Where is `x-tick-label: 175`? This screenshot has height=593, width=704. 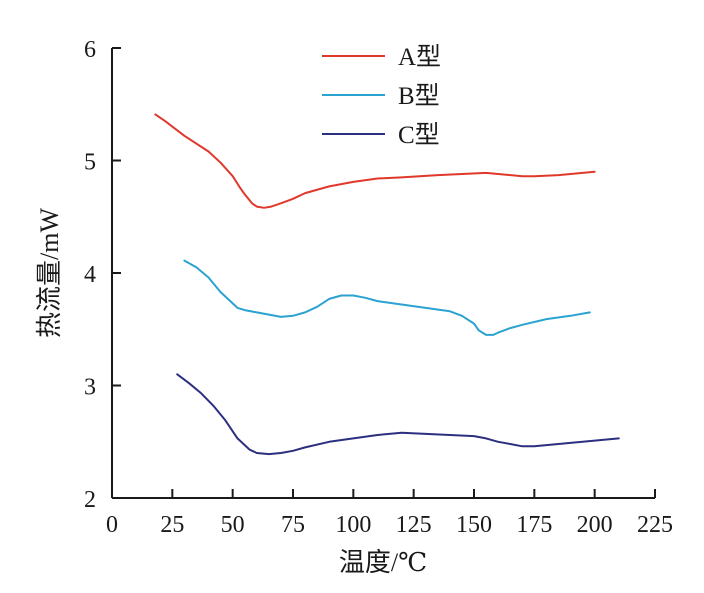
x-tick-label: 175 is located at coordinates (534, 525).